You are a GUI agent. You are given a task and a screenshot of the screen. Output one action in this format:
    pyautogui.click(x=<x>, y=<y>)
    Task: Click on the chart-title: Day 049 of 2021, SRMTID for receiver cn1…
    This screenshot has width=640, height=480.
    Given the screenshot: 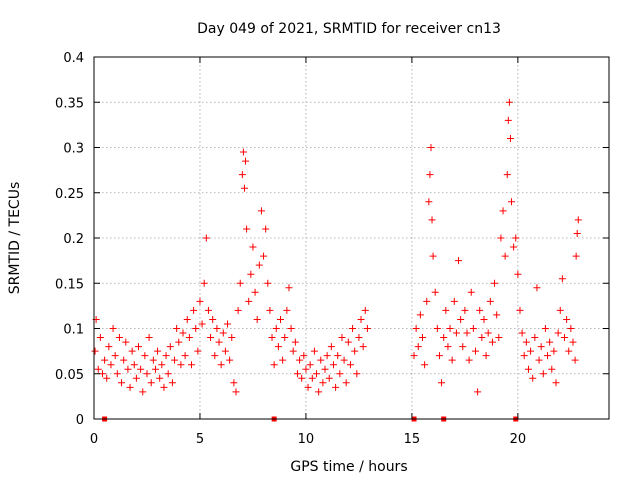 What is the action you would take?
    pyautogui.click(x=349, y=29)
    